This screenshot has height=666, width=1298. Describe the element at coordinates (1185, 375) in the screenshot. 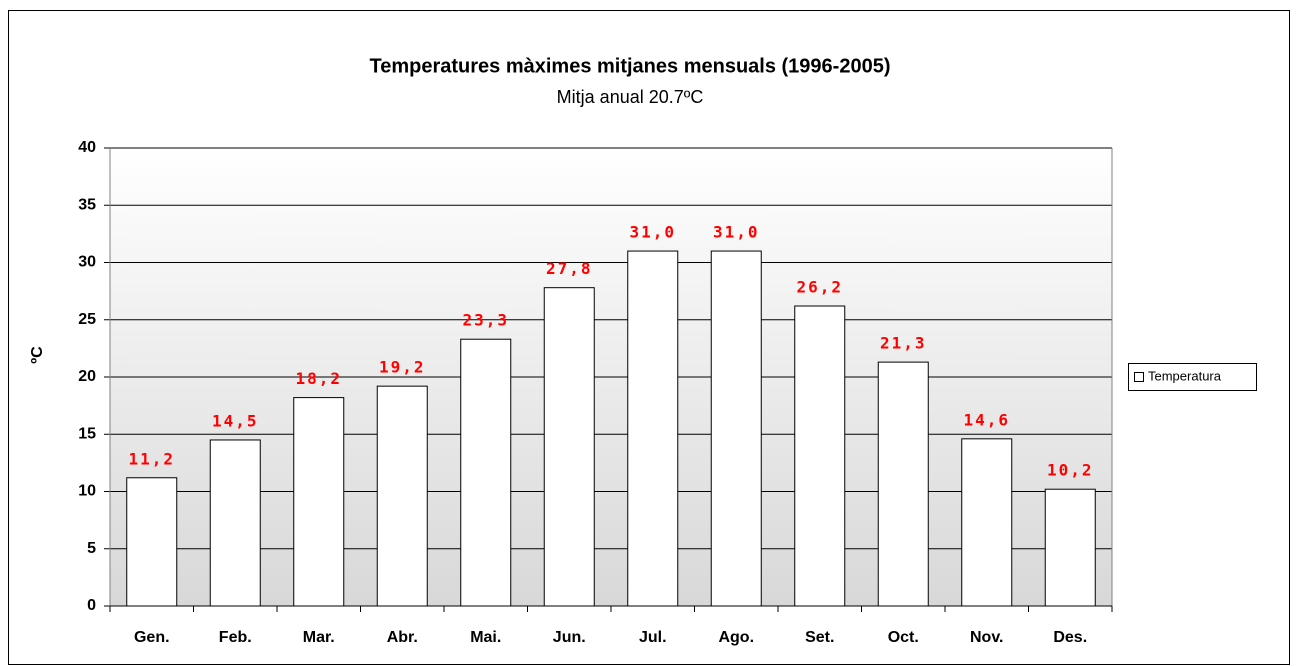

I see `legend-label: Temperatura` at that location.